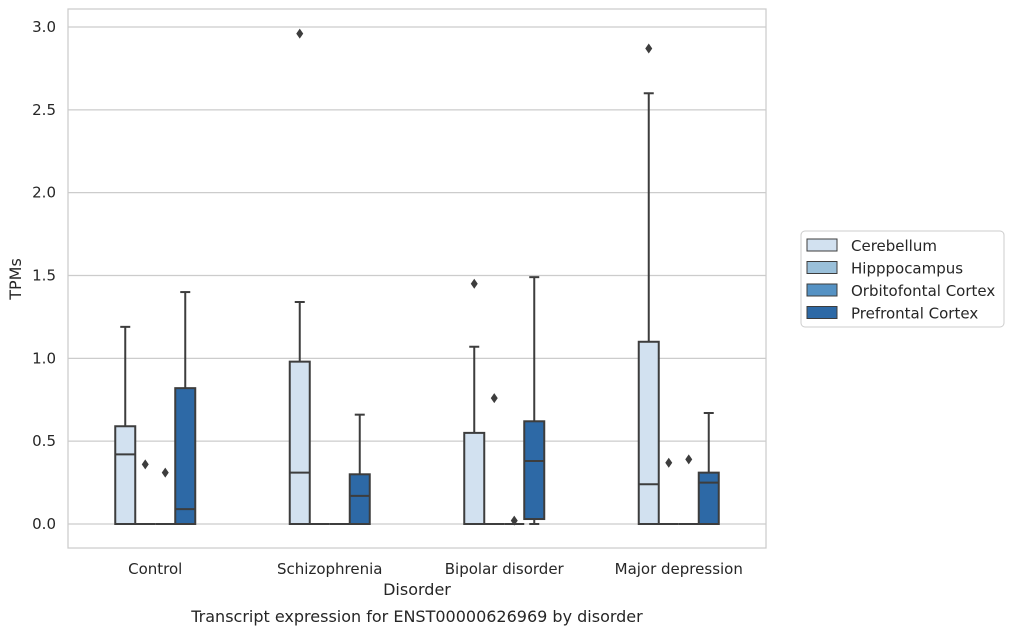 This screenshot has width=1014, height=634. Describe the element at coordinates (44, 27) in the screenshot. I see `y-tick-label: 3.0` at that location.